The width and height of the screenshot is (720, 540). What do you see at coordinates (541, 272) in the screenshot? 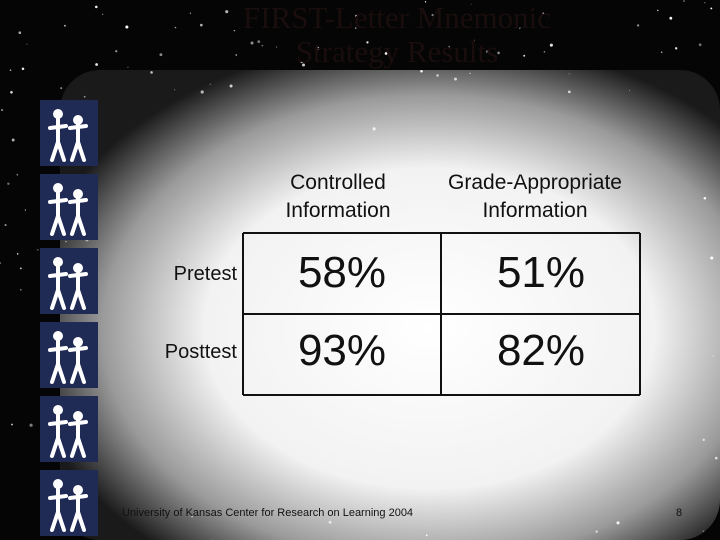
I see `table-cell: 51%` at bounding box center [541, 272].